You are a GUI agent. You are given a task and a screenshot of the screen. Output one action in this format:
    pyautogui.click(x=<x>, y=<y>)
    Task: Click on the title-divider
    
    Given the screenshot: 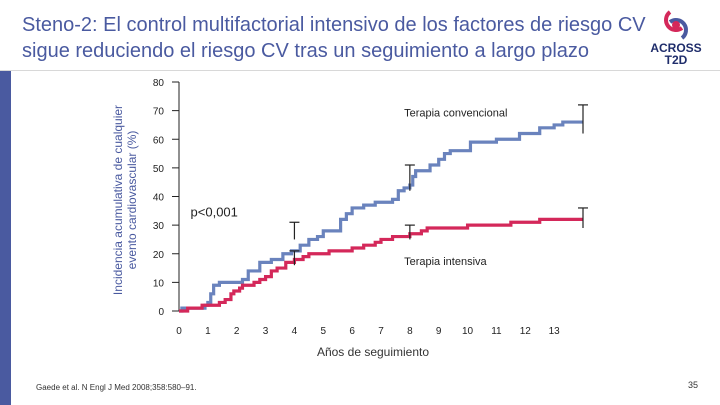 What is the action you would take?
    pyautogui.click(x=360, y=70)
    